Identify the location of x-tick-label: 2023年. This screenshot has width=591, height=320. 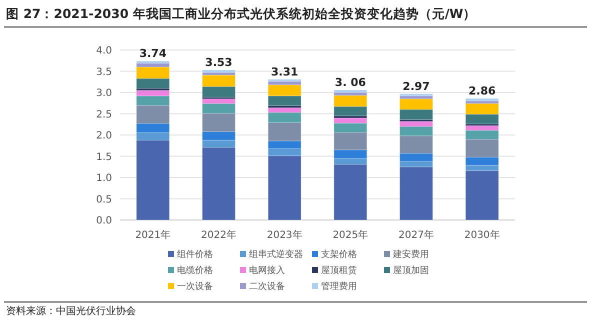
(284, 235).